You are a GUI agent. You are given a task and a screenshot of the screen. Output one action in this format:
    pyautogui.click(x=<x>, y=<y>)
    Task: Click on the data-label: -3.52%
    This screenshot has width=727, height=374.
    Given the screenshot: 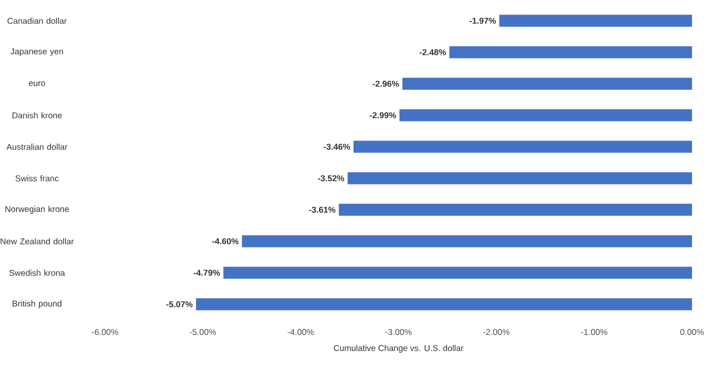 What is the action you would take?
    pyautogui.click(x=331, y=178)
    